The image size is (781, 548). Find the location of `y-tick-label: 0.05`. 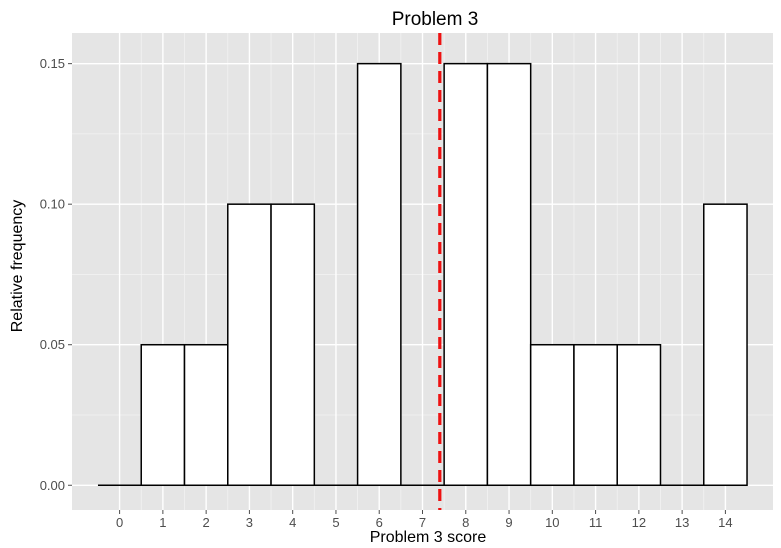

y-tick-label: 0.05 is located at coordinates (52, 344).